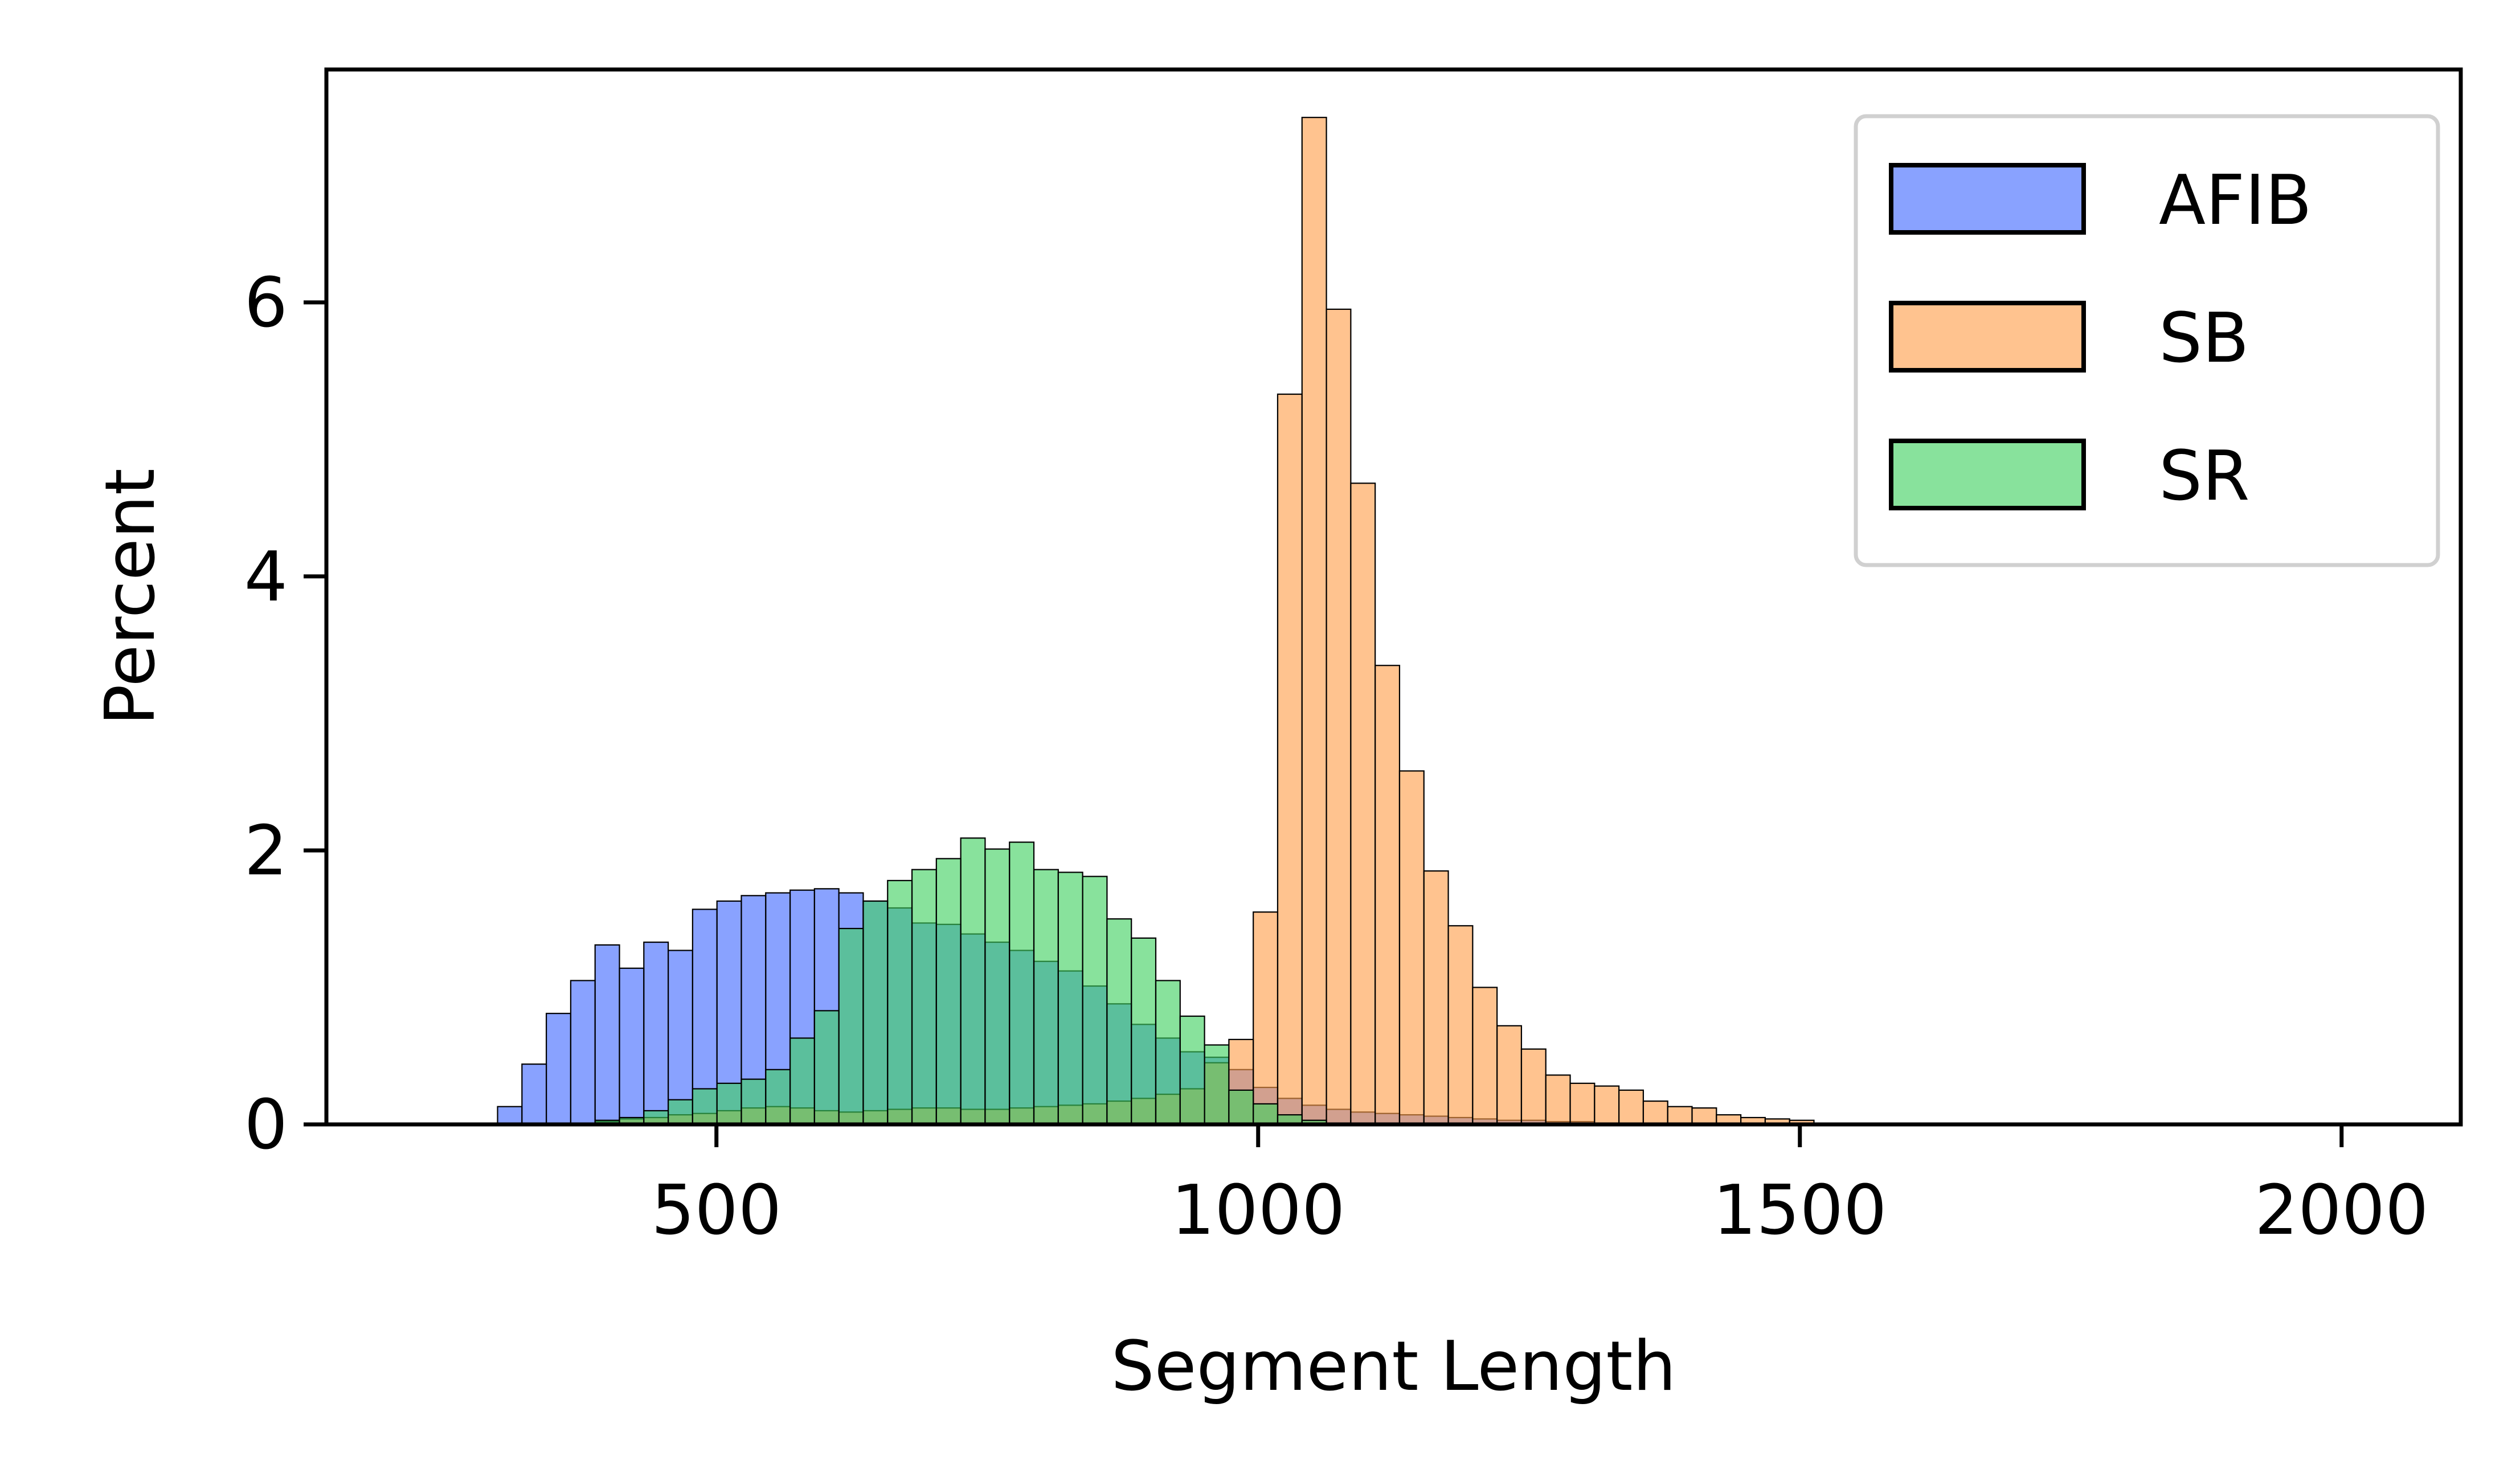  Describe the element at coordinates (2204, 476) in the screenshot. I see `legend-label-sr: SR` at that location.